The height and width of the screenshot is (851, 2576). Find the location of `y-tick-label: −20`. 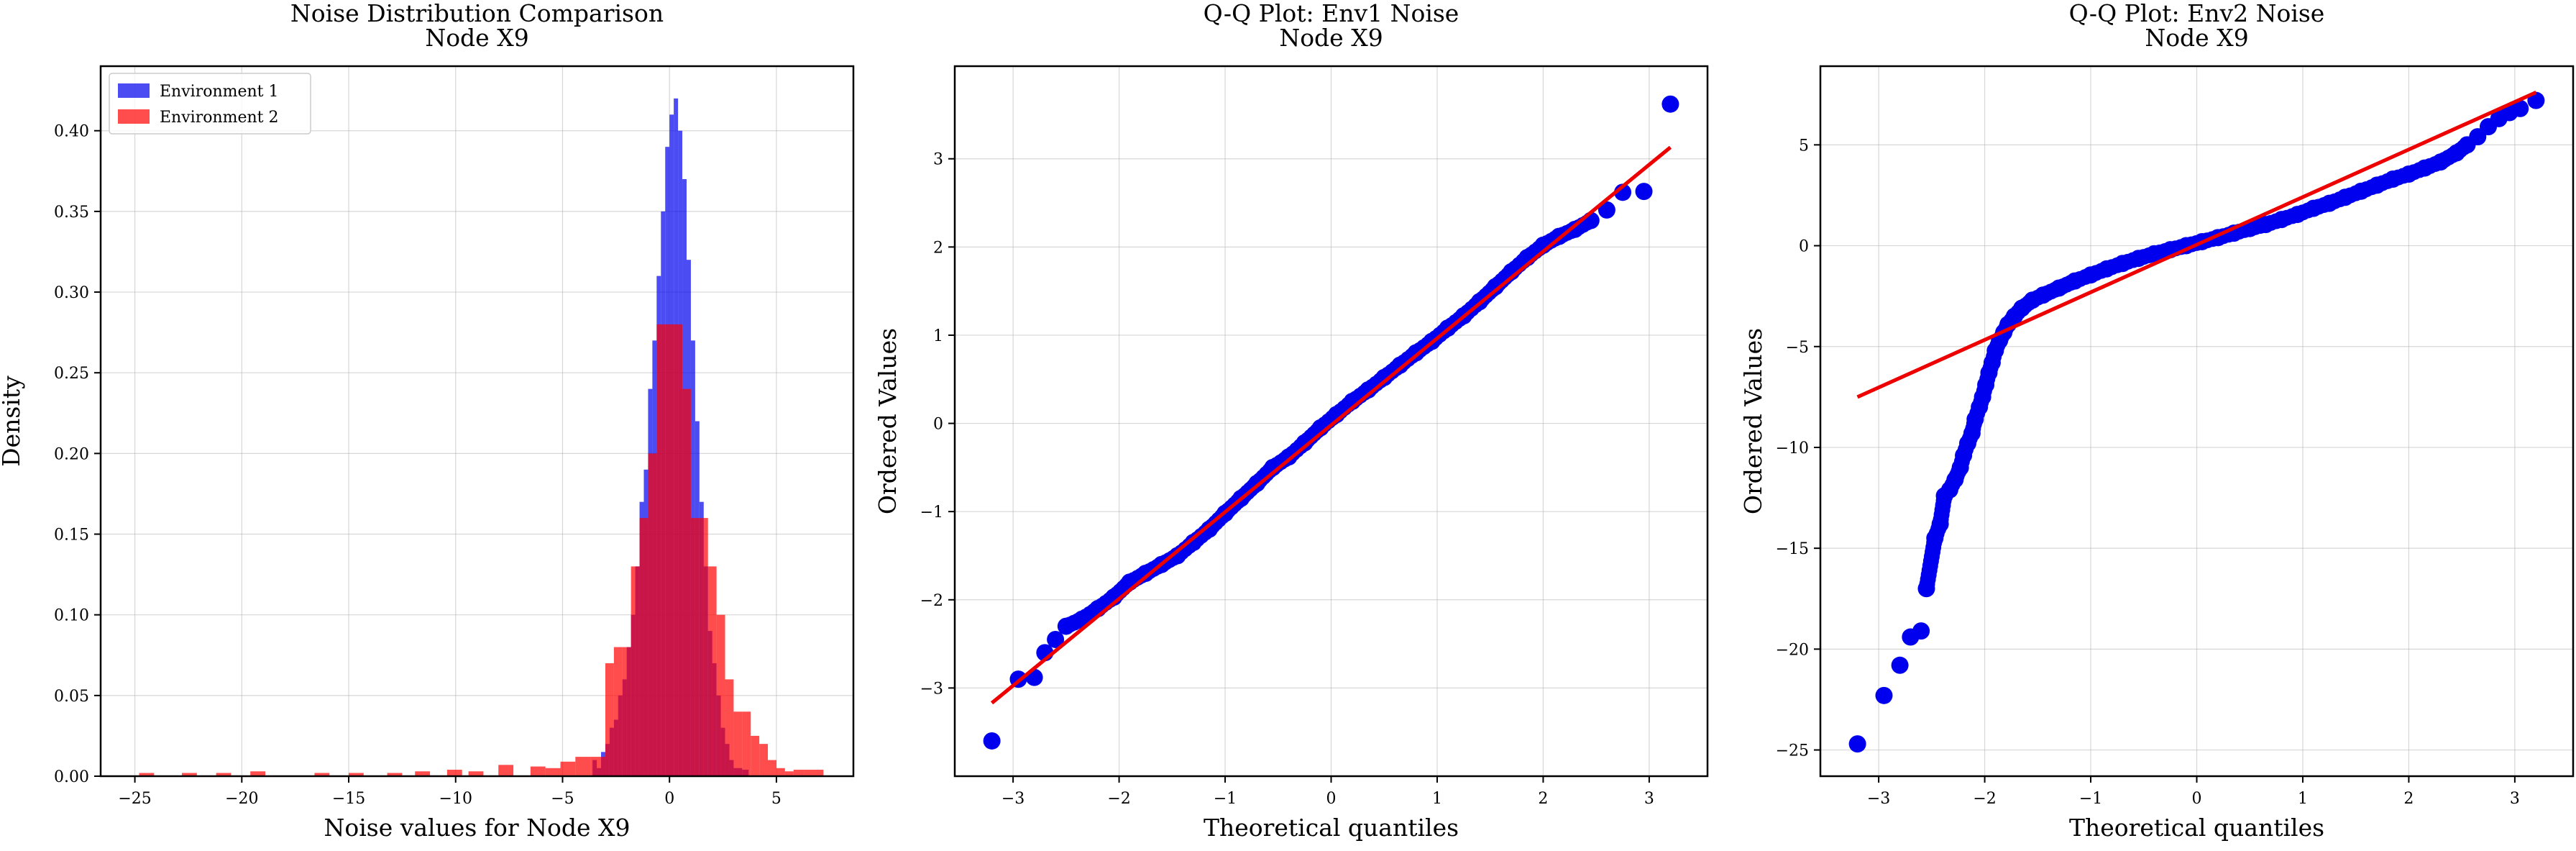

y-tick-label: −20 is located at coordinates (1792, 650).